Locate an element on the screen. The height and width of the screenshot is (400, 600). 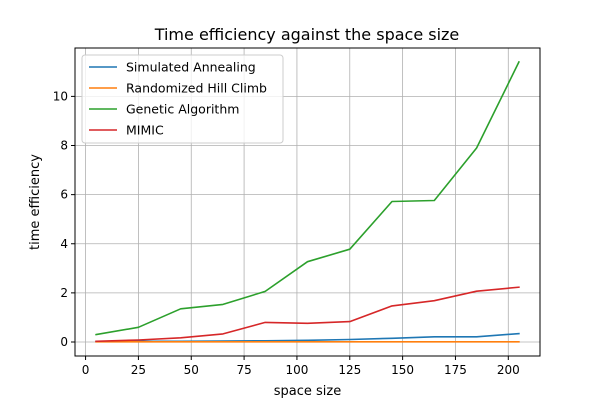
x-tick-label: 200 is located at coordinates (508, 370).